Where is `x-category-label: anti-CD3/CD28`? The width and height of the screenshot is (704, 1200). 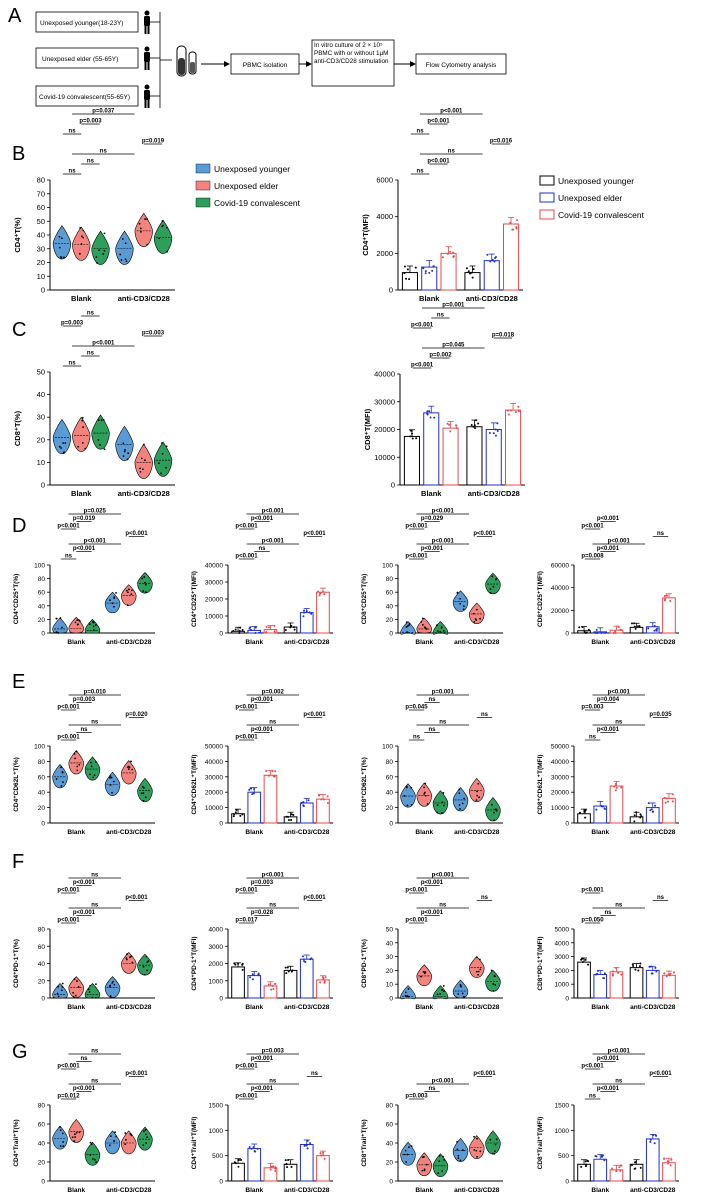
x-category-label: anti-CD3/CD28 is located at coordinates (307, 642).